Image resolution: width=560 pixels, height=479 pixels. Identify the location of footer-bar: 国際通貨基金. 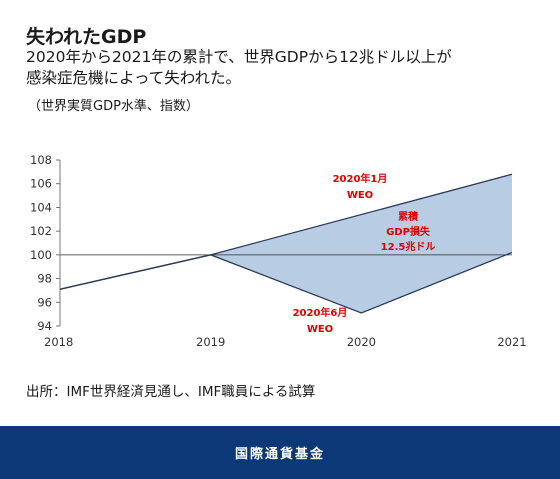
(280, 452).